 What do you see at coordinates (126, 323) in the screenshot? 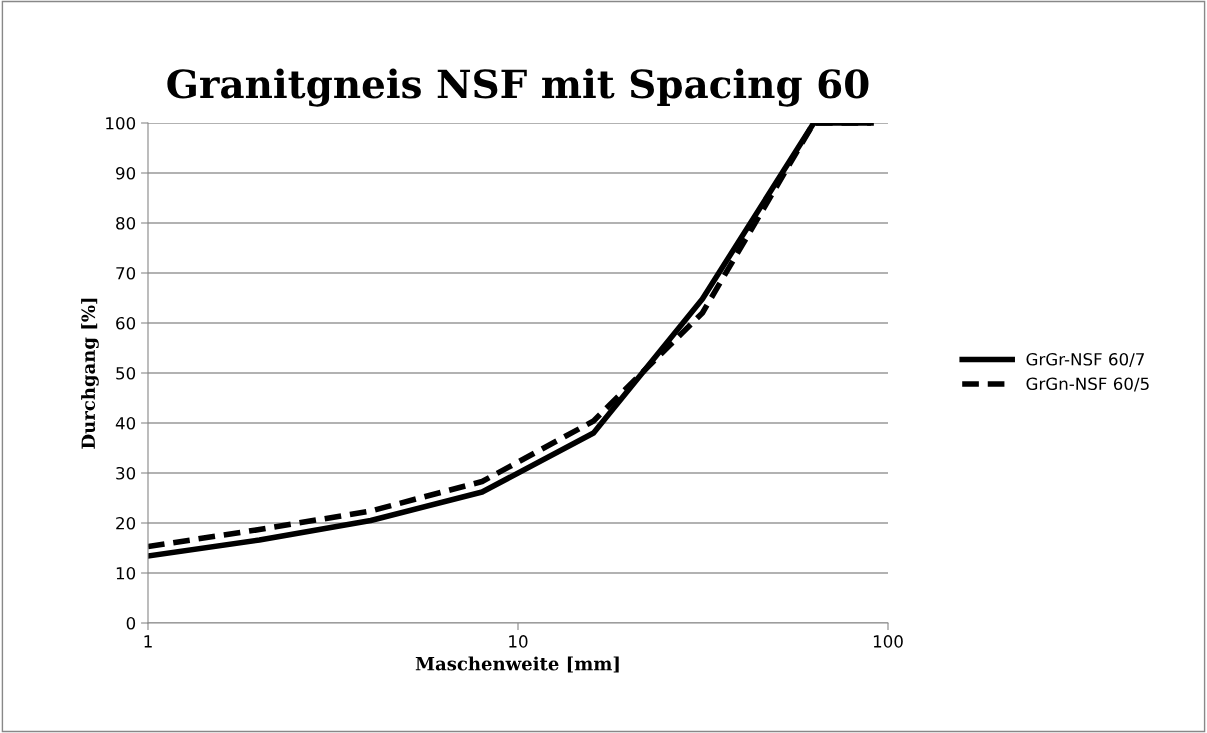
I see `y-tick-label: 60` at bounding box center [126, 323].